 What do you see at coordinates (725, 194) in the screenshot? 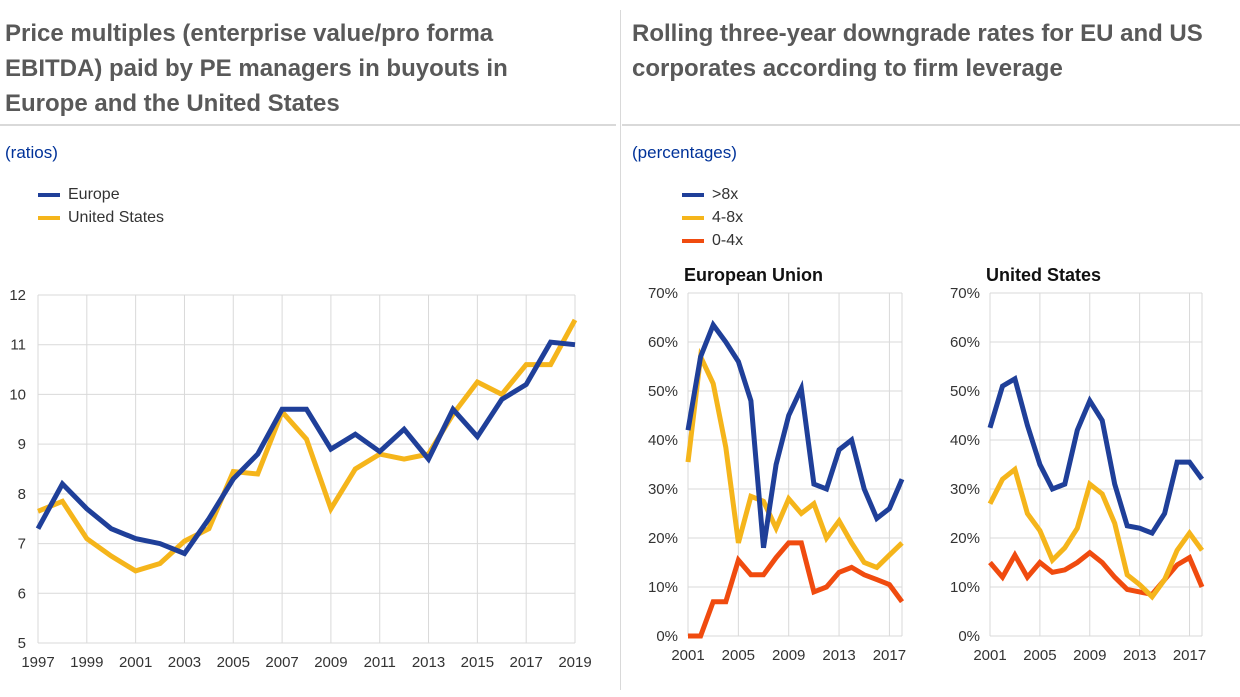
I see `legend-label-over-8x: >8x` at bounding box center [725, 194].